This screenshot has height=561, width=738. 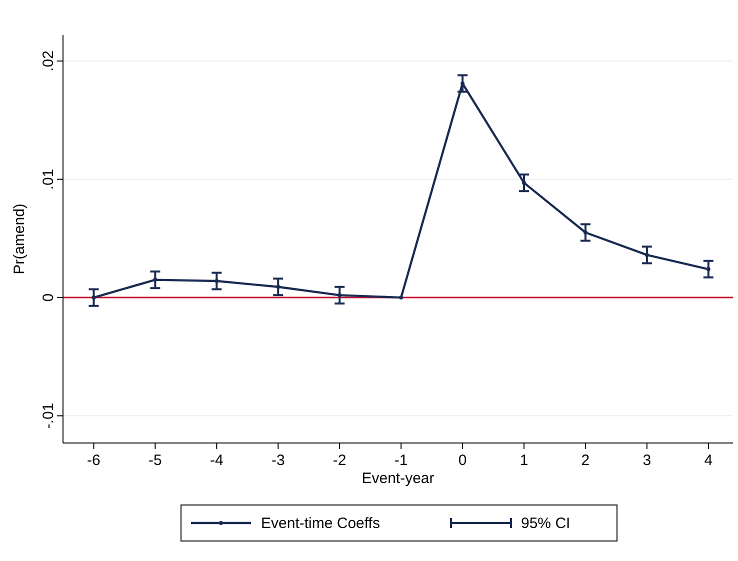 What do you see at coordinates (545, 523) in the screenshot?
I see `text: 95% CI` at bounding box center [545, 523].